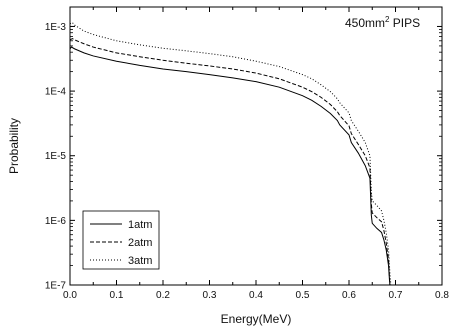 Image resolution: width=452 pixels, height=334 pixels. What do you see at coordinates (396, 295) in the screenshot?
I see `x-tick-label: 0.7` at bounding box center [396, 295].